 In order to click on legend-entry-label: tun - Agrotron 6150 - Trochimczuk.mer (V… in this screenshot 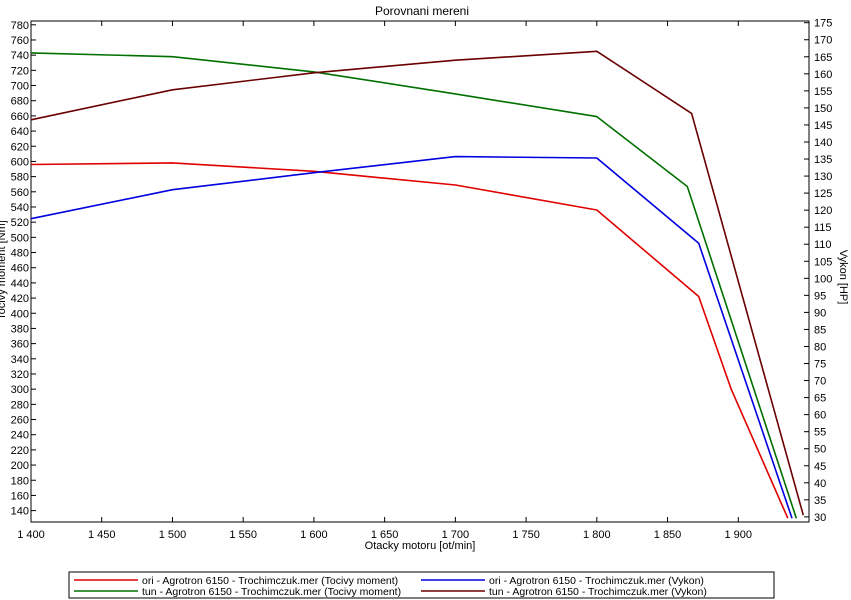, I will do `click(598, 592)`.